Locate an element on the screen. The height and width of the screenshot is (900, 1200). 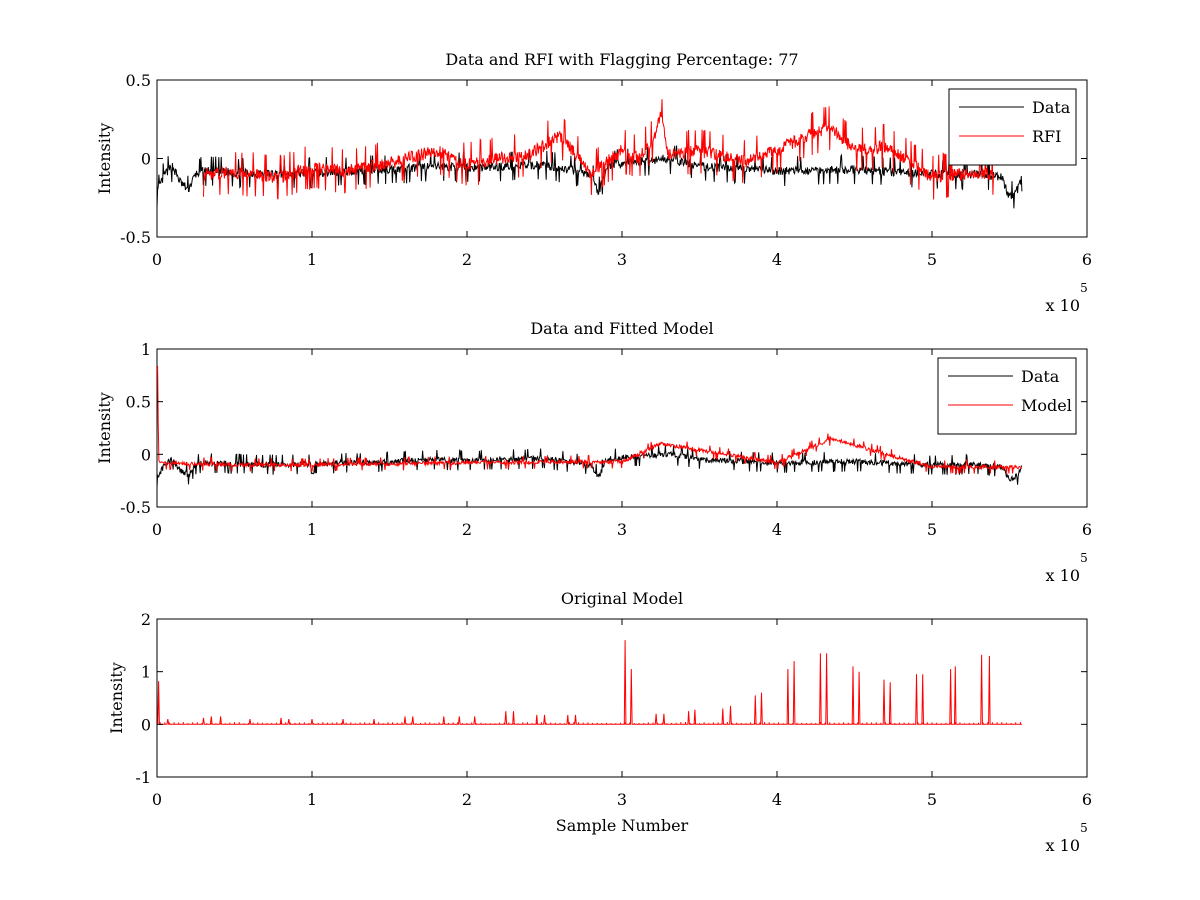
legend: Data RFI is located at coordinates (1012, 127).